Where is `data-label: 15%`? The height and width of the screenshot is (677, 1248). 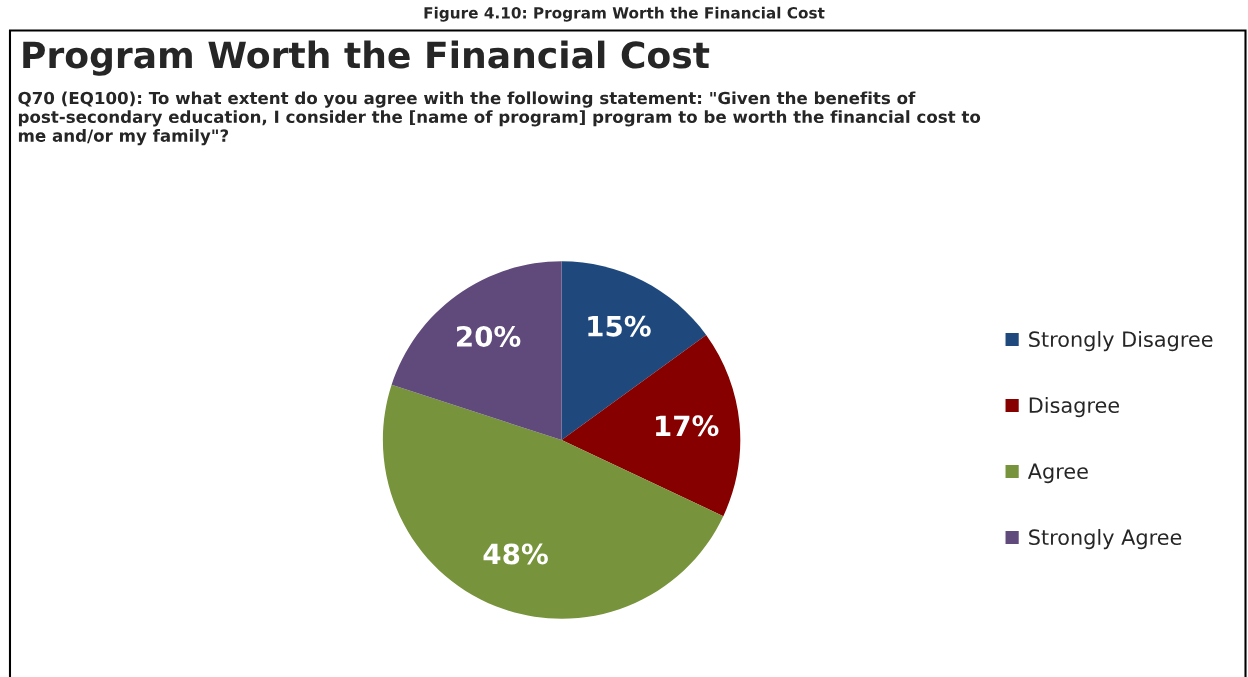 data-label: 15% is located at coordinates (619, 326).